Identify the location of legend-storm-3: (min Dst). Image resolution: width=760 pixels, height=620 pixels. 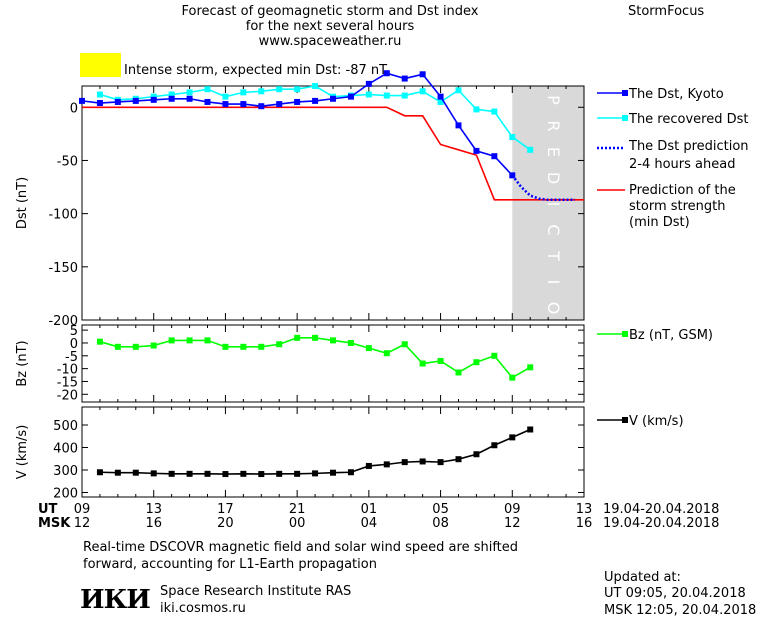
(659, 222).